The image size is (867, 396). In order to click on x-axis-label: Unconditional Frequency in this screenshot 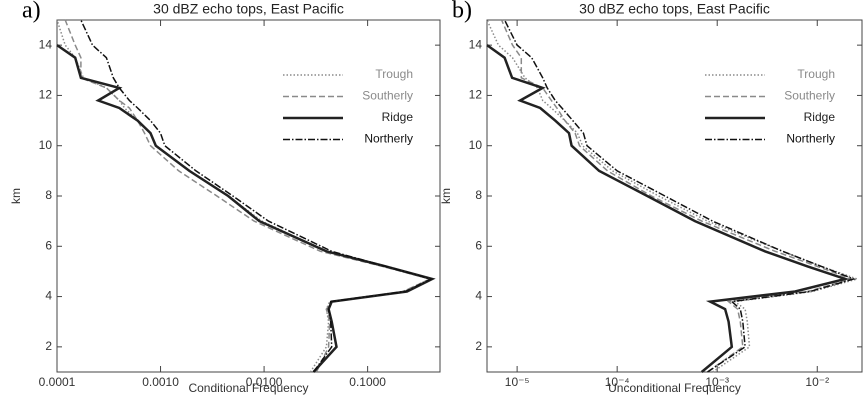, I will do `click(674, 388)`.